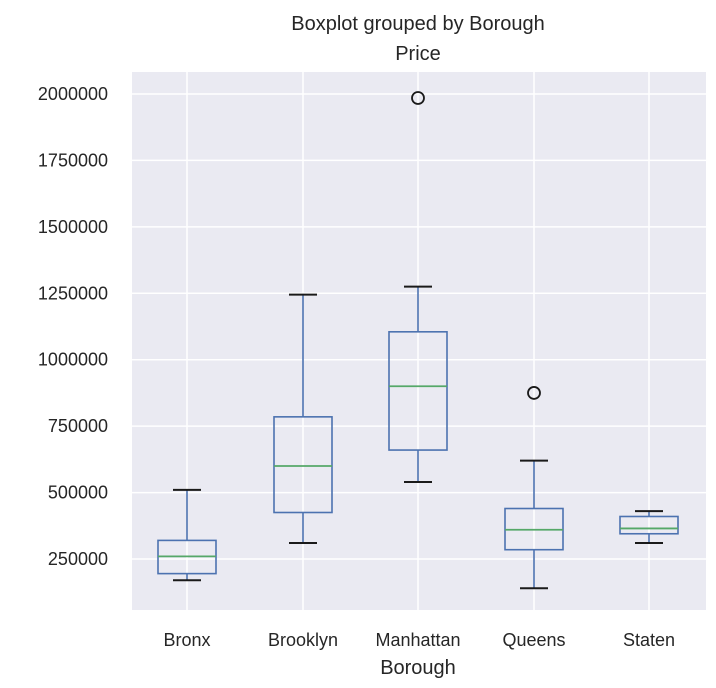 The image size is (716, 688). I want to click on box-brooklyn, so click(303, 419).